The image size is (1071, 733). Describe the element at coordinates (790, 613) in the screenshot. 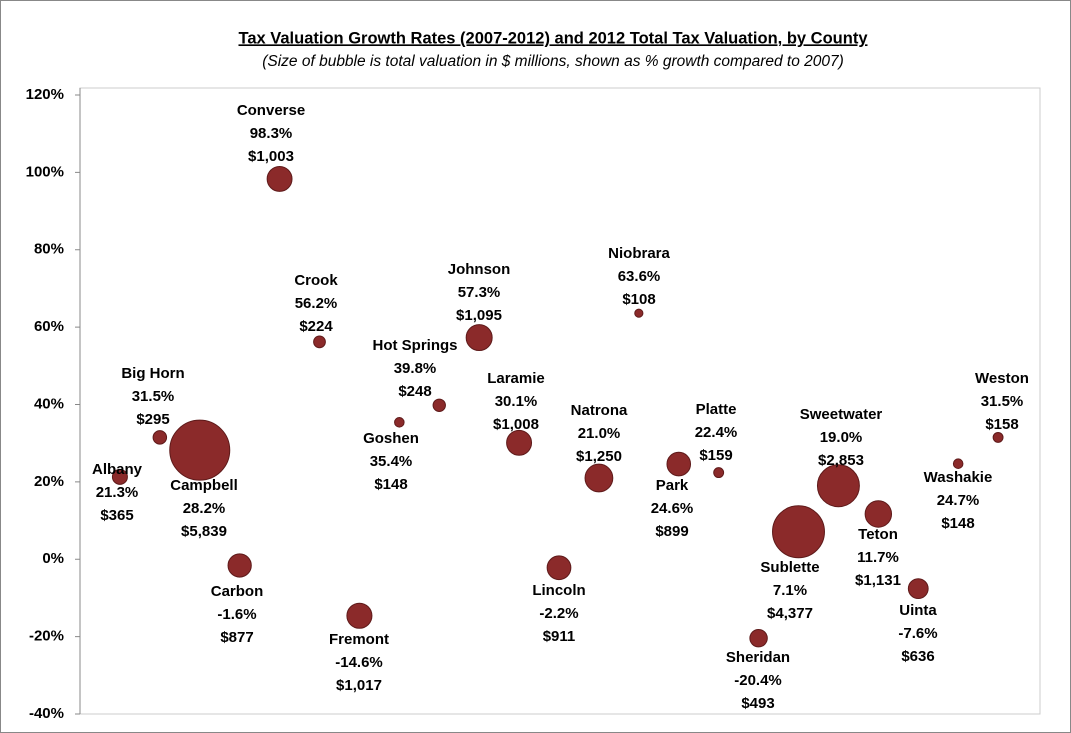

I see `valuation-label: $4,377` at that location.